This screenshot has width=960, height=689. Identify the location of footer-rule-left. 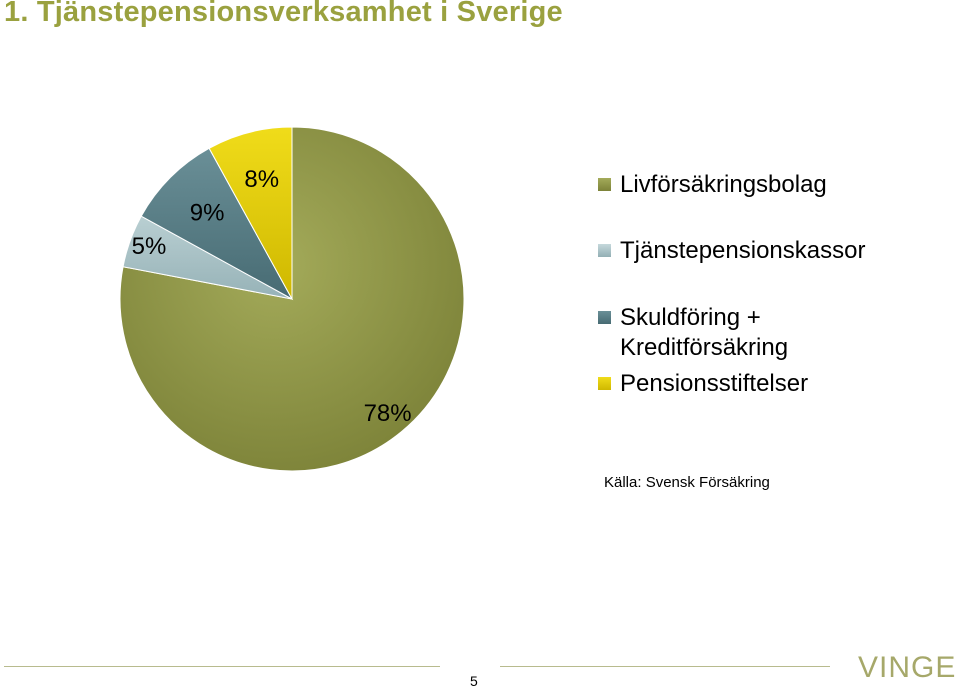
(222, 666).